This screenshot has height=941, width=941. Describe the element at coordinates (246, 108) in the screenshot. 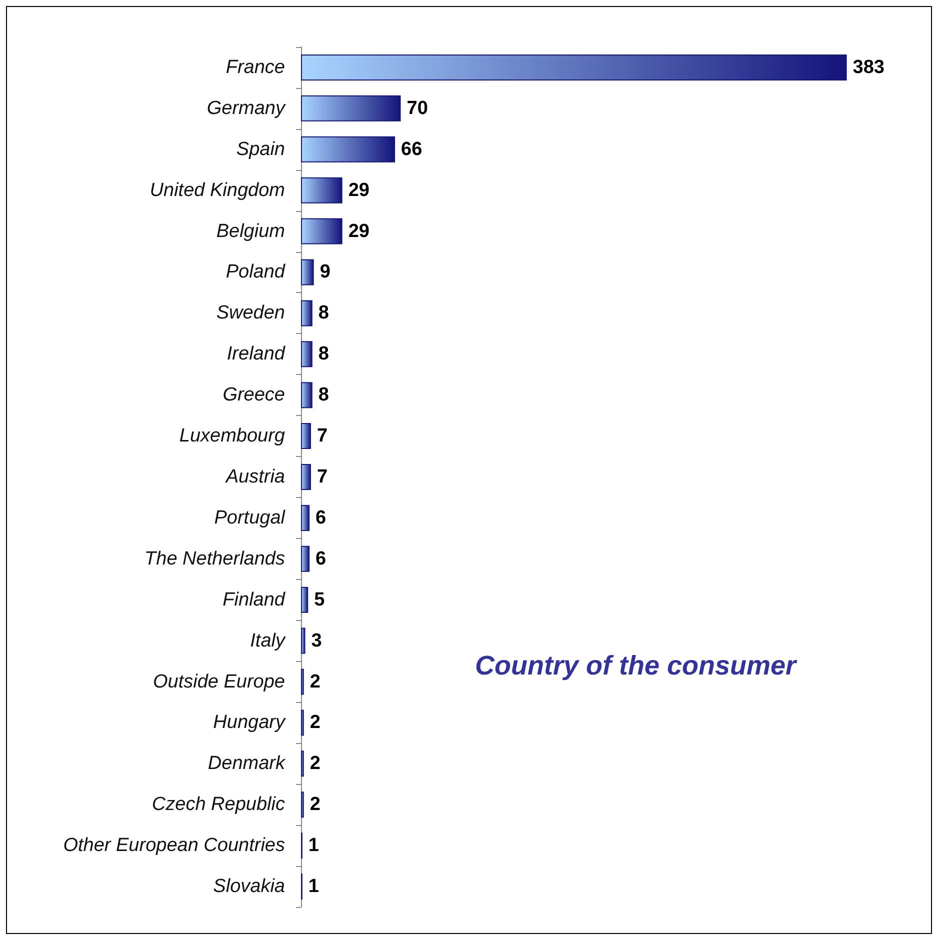

I see `y-tick-label: Germany` at that location.